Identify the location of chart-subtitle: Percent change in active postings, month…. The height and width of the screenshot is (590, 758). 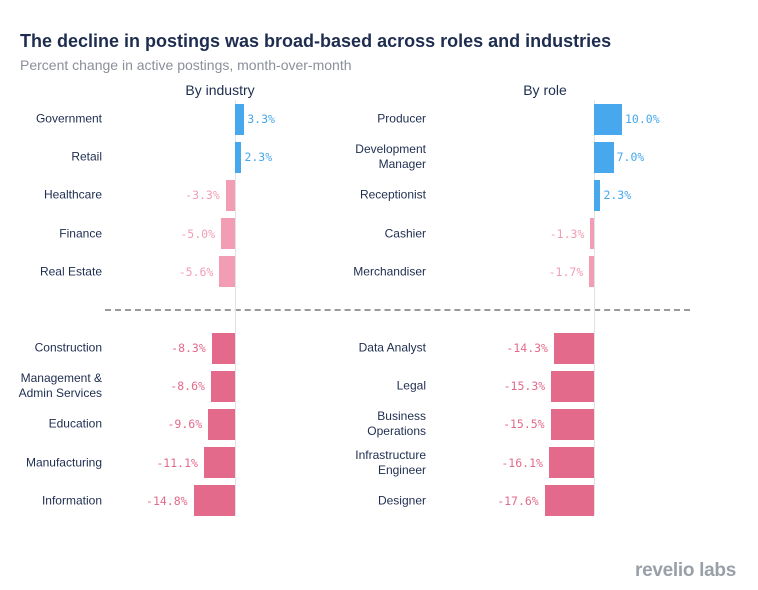
(186, 65).